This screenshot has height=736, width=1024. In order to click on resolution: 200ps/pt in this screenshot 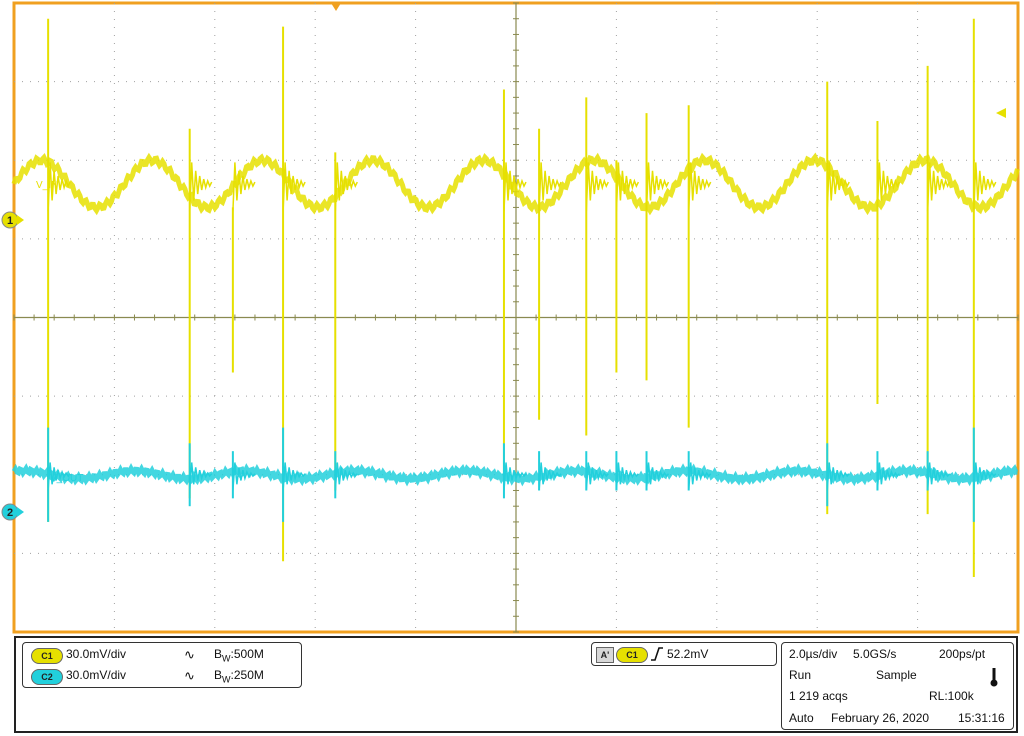, I will do `click(962, 654)`.